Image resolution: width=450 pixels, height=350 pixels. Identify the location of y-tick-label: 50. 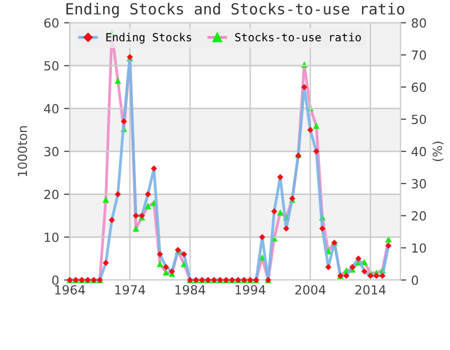
(51, 66).